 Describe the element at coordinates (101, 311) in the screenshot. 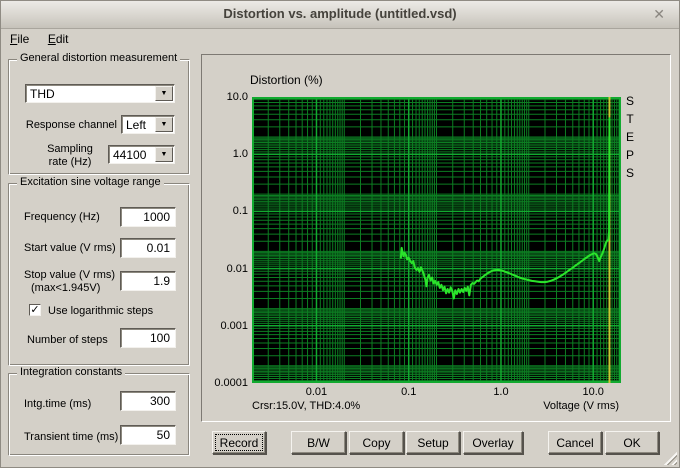

I see `log-steps-label: Use logarithmic steps` at that location.